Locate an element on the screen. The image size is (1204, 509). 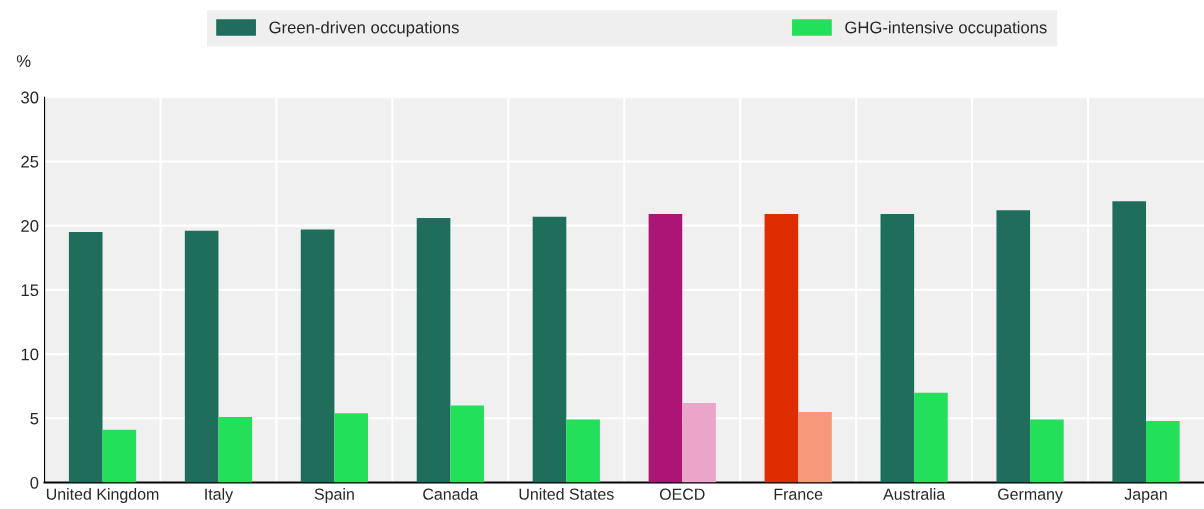
x-tick-label: Canada is located at coordinates (451, 494).